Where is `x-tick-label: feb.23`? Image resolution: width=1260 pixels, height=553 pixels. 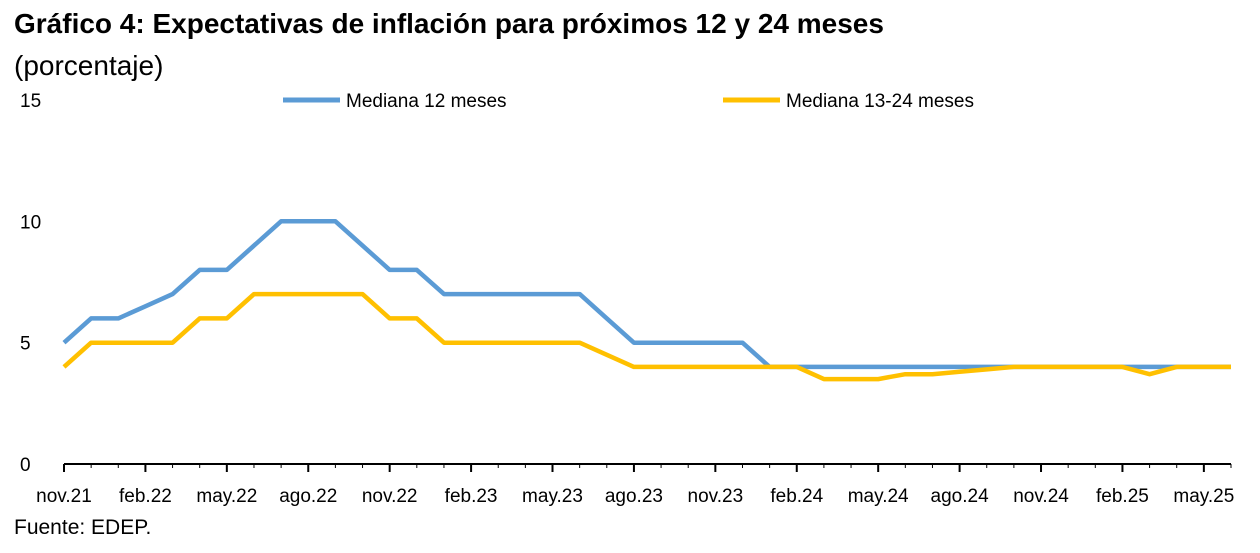 x-tick-label: feb.23 is located at coordinates (471, 496).